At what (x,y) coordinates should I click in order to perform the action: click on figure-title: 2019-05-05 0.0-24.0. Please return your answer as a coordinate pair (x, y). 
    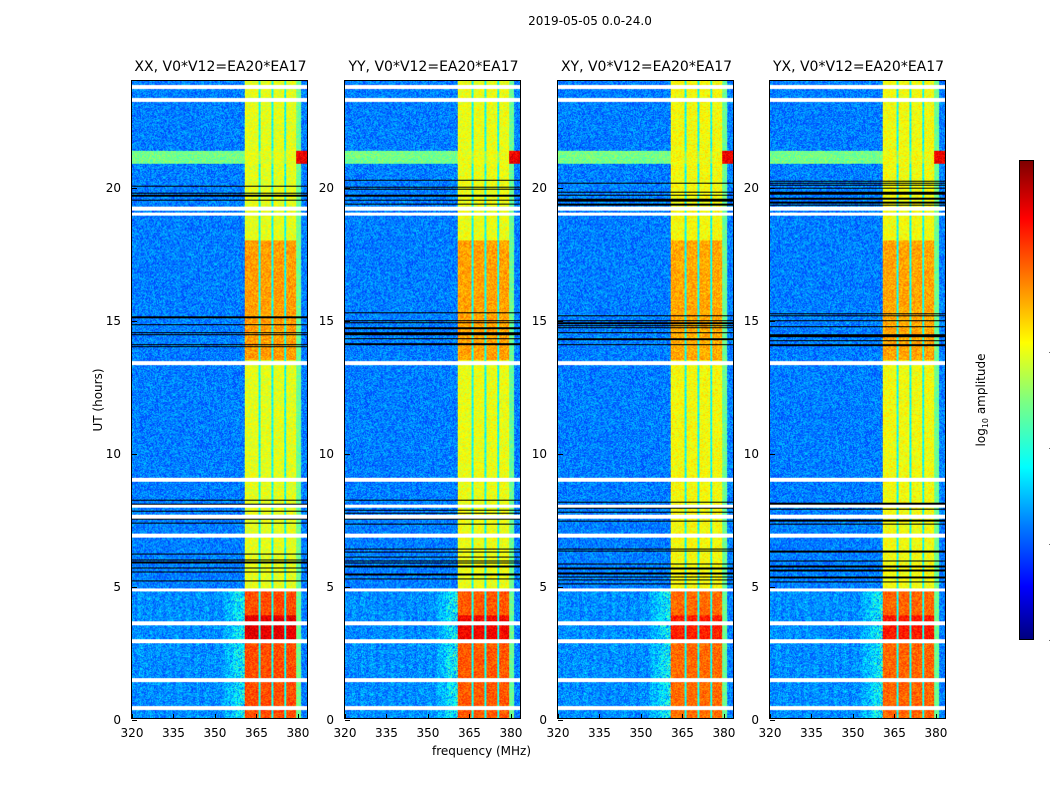
    Looking at the image, I should click on (590, 21).